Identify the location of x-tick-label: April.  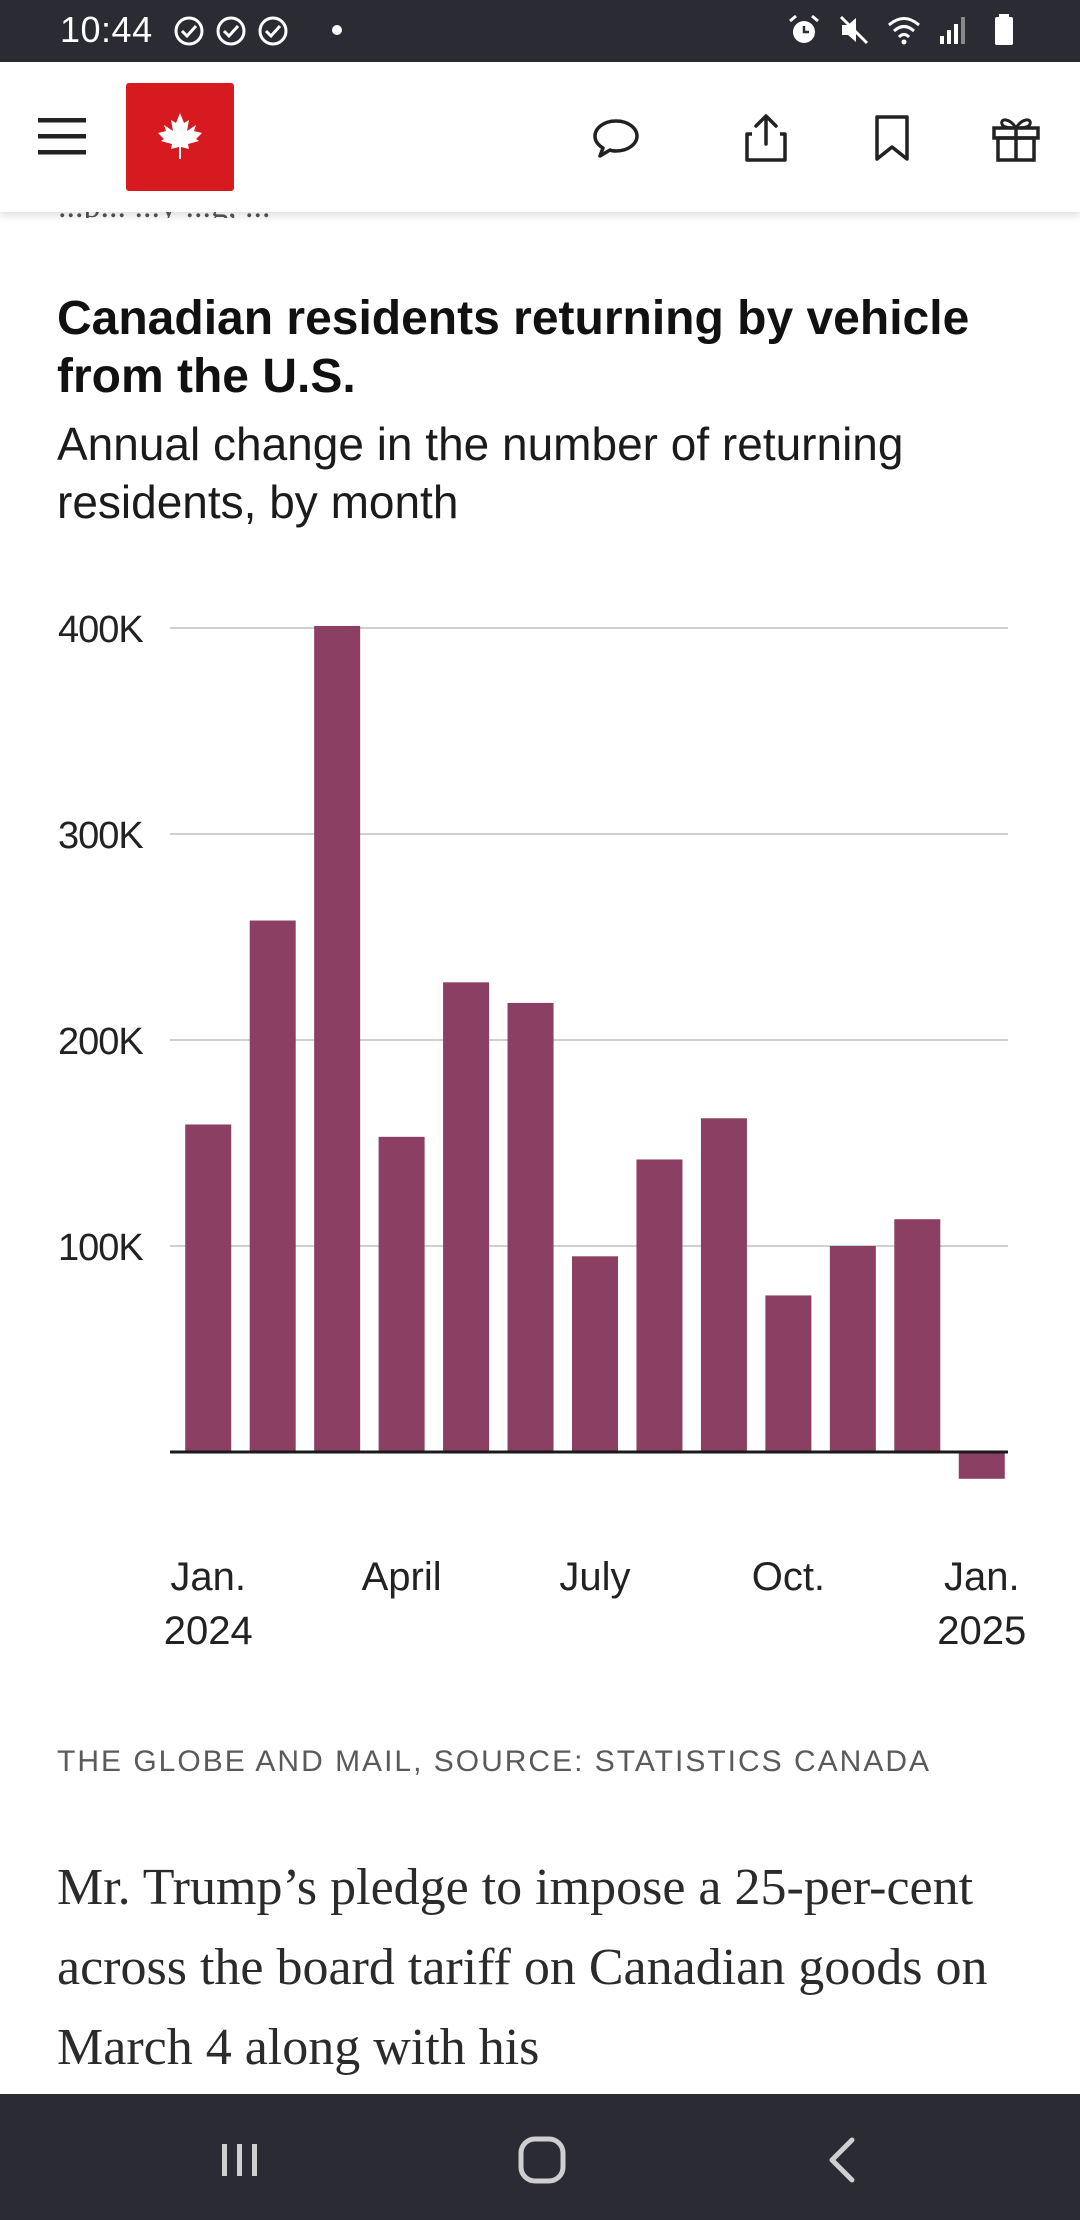
(402, 1577).